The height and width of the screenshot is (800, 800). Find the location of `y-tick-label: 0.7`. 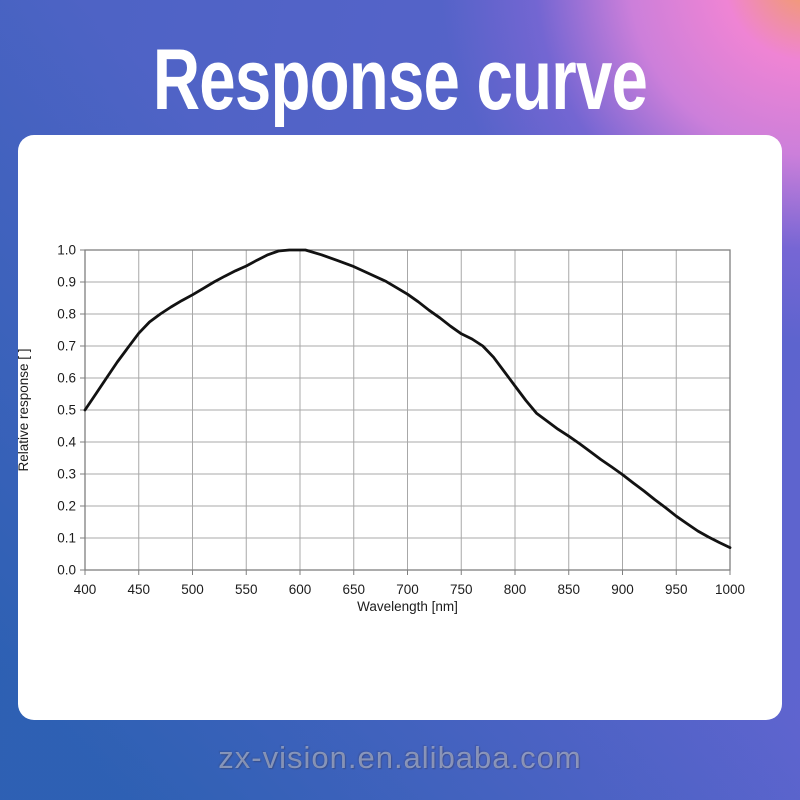

y-tick-label: 0.7 is located at coordinates (66, 346).